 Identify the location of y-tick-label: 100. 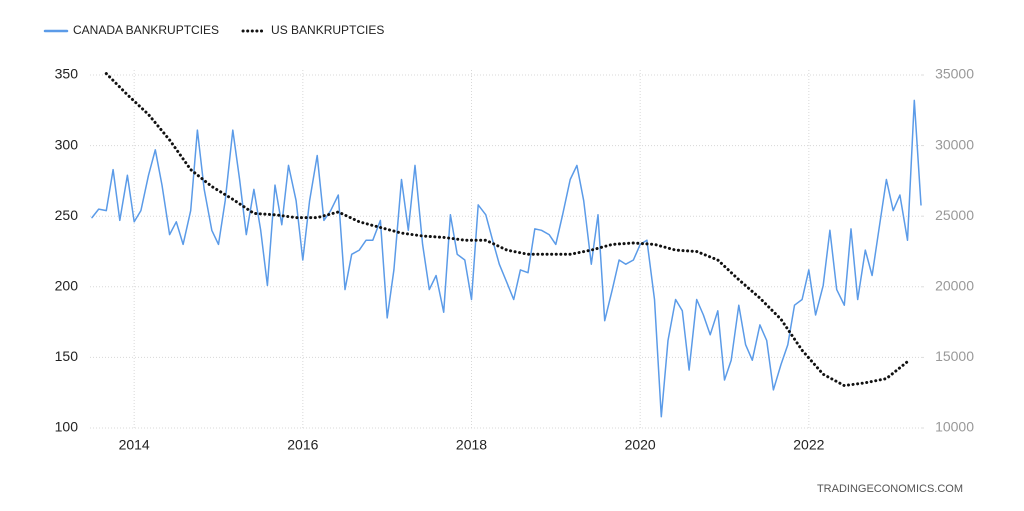
(67, 427).